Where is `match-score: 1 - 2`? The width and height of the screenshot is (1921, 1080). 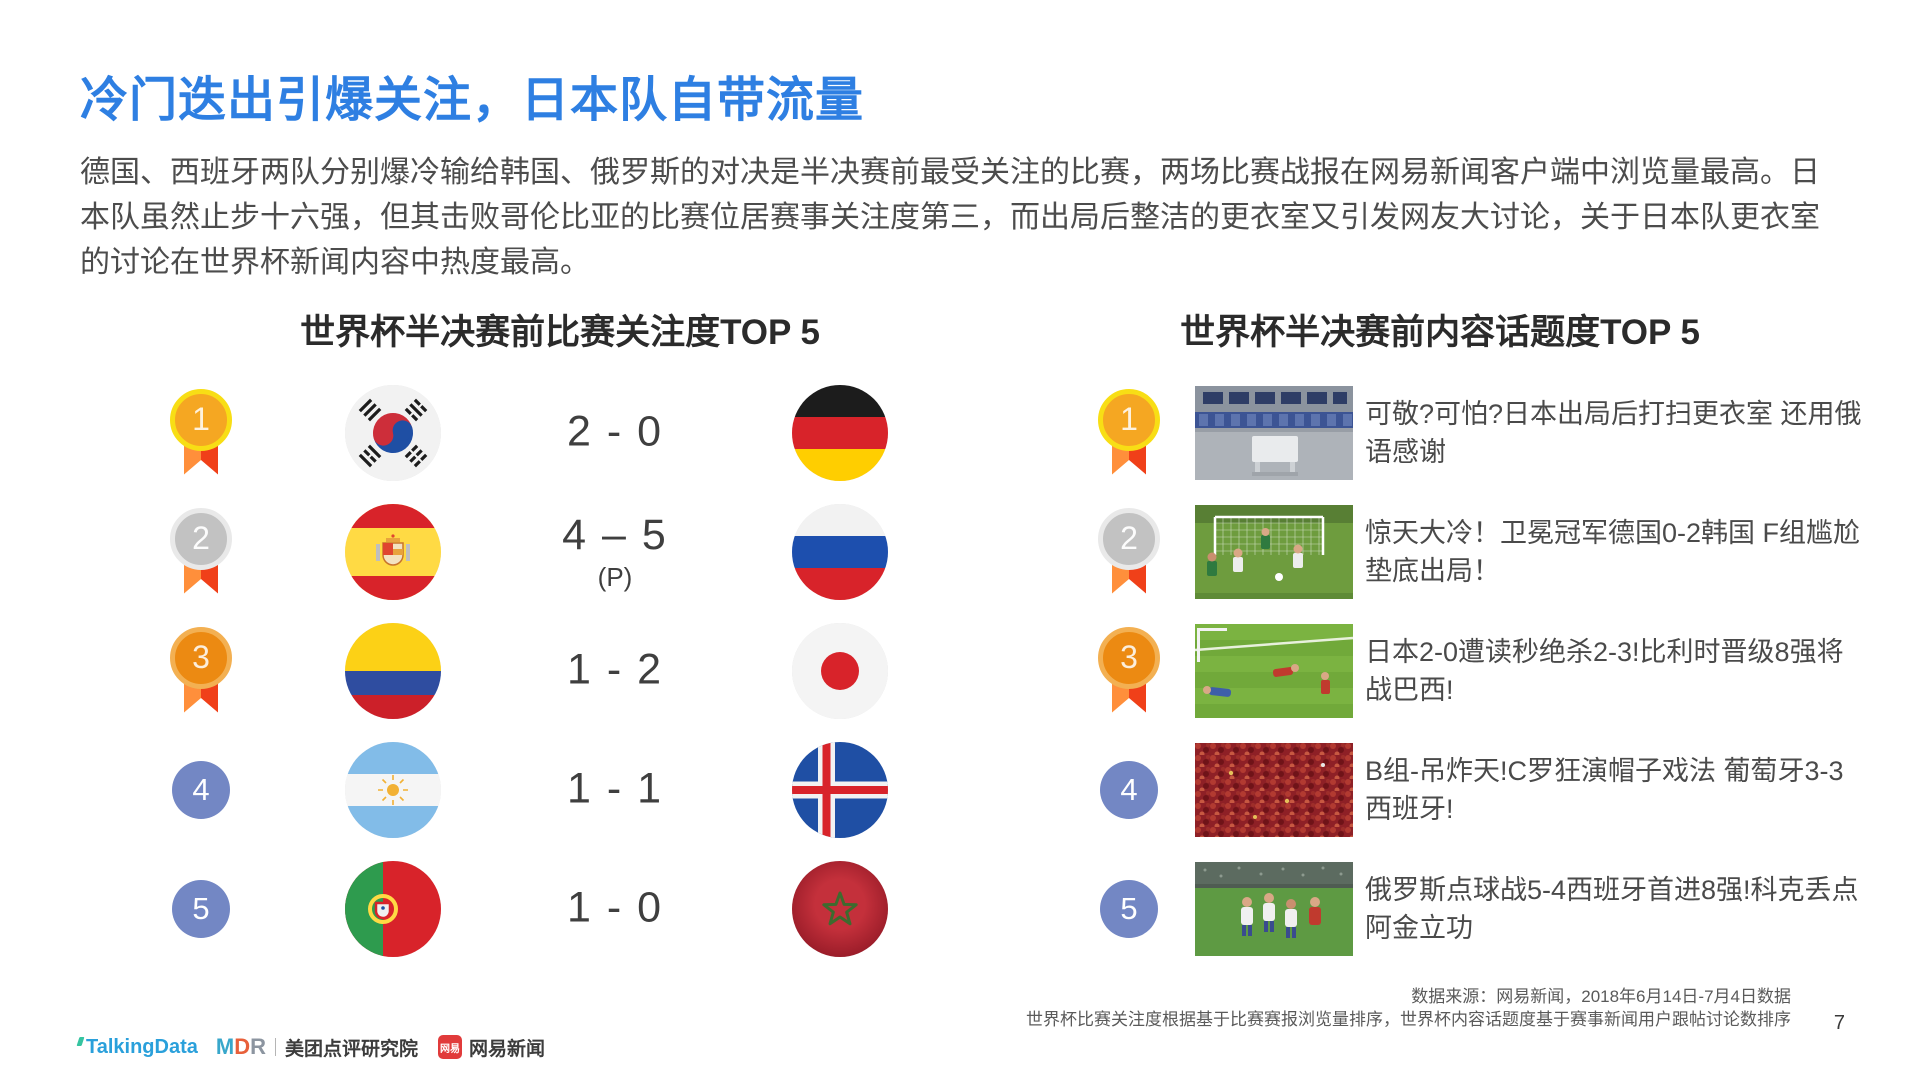
match-score: 1 - 2 is located at coordinates (615, 670).